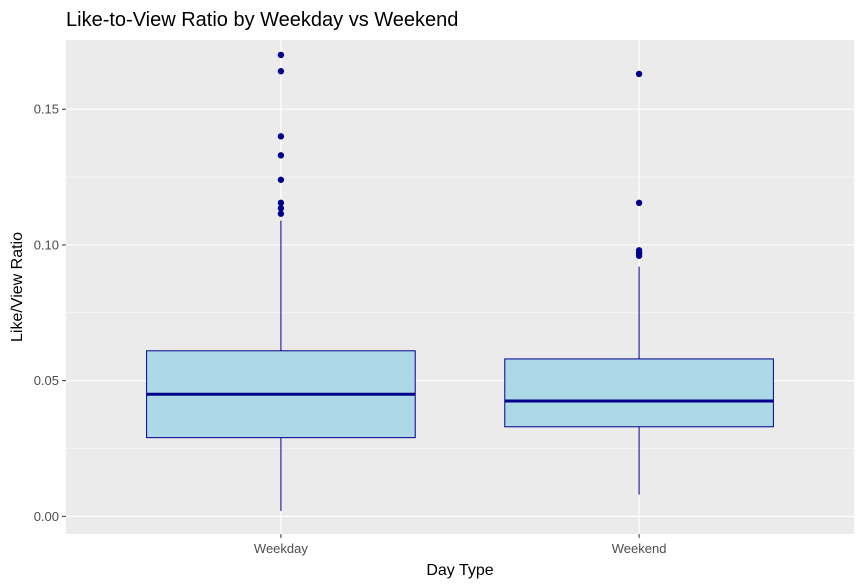 This screenshot has height=588, width=862. What do you see at coordinates (459, 570) in the screenshot?
I see `x-axis-title: Day Type` at bounding box center [459, 570].